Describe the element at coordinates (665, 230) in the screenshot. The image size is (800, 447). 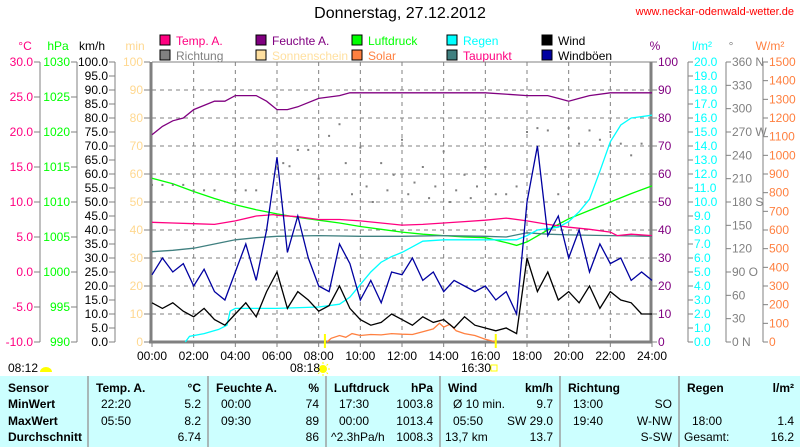
I see `y-tick-label: 40` at that location.